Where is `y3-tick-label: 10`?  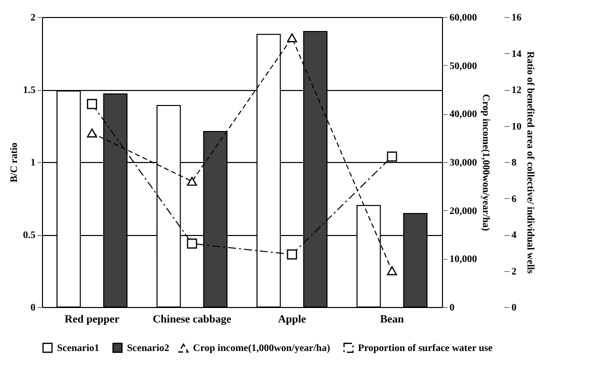 y3-tick-label: 10 is located at coordinates (517, 126).